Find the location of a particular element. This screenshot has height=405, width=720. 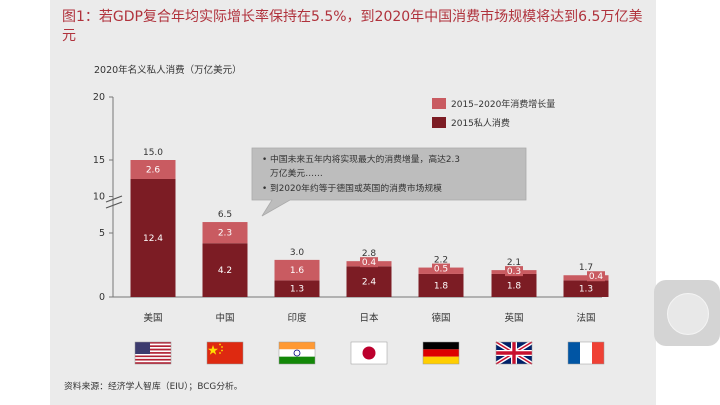

uk-flag is located at coordinates (514, 353).